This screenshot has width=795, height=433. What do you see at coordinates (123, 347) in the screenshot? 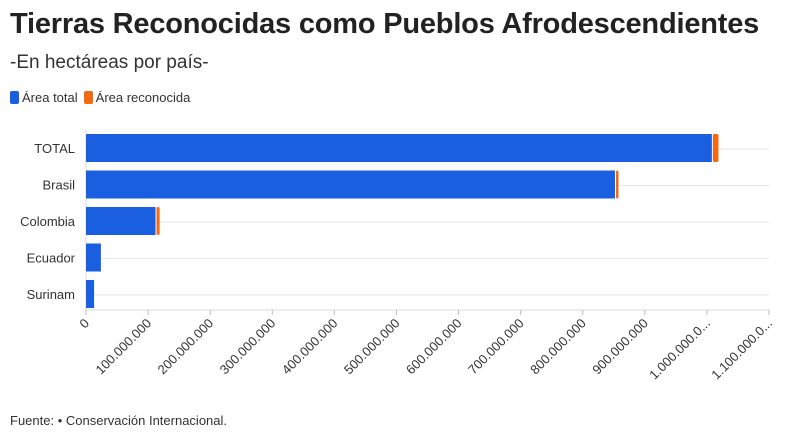
I see `x-tick-label: 100.000.000` at bounding box center [123, 347].